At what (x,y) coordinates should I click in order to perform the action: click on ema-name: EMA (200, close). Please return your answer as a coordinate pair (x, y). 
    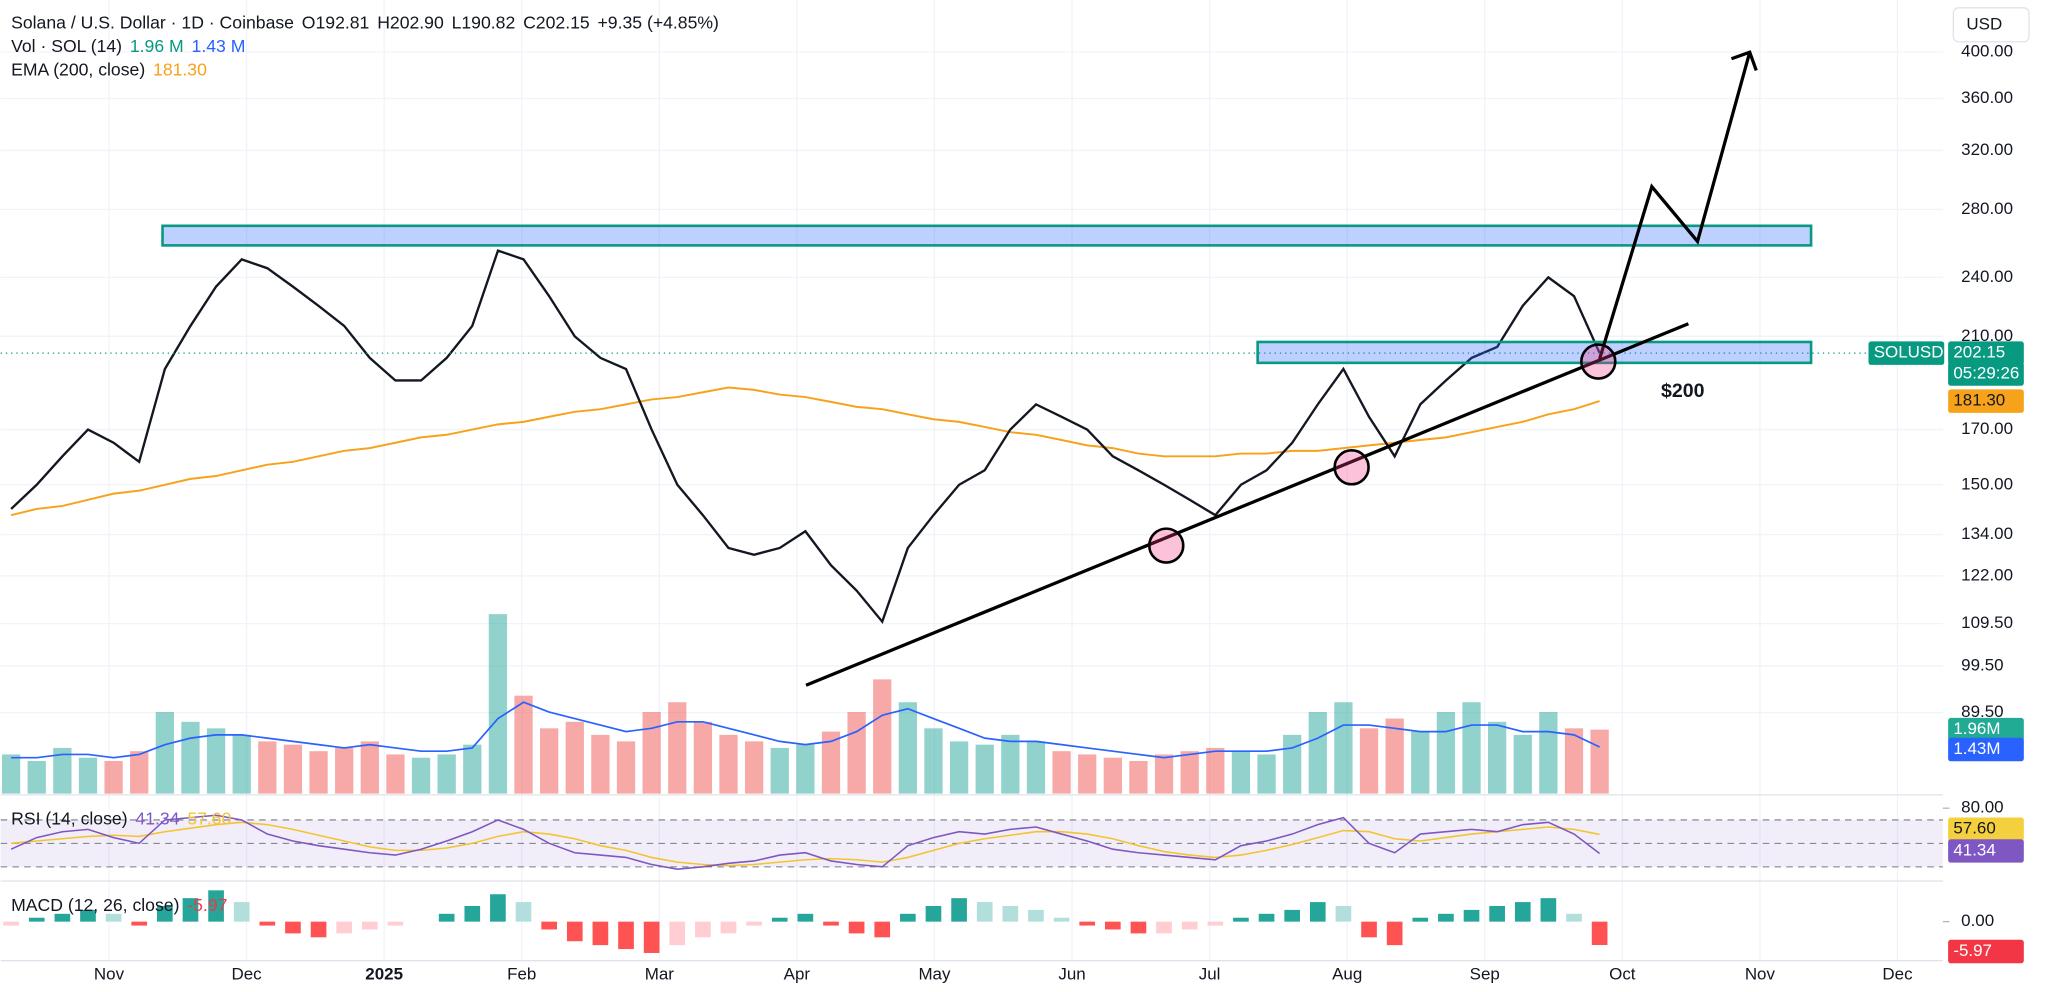
    Looking at the image, I should click on (78, 69).